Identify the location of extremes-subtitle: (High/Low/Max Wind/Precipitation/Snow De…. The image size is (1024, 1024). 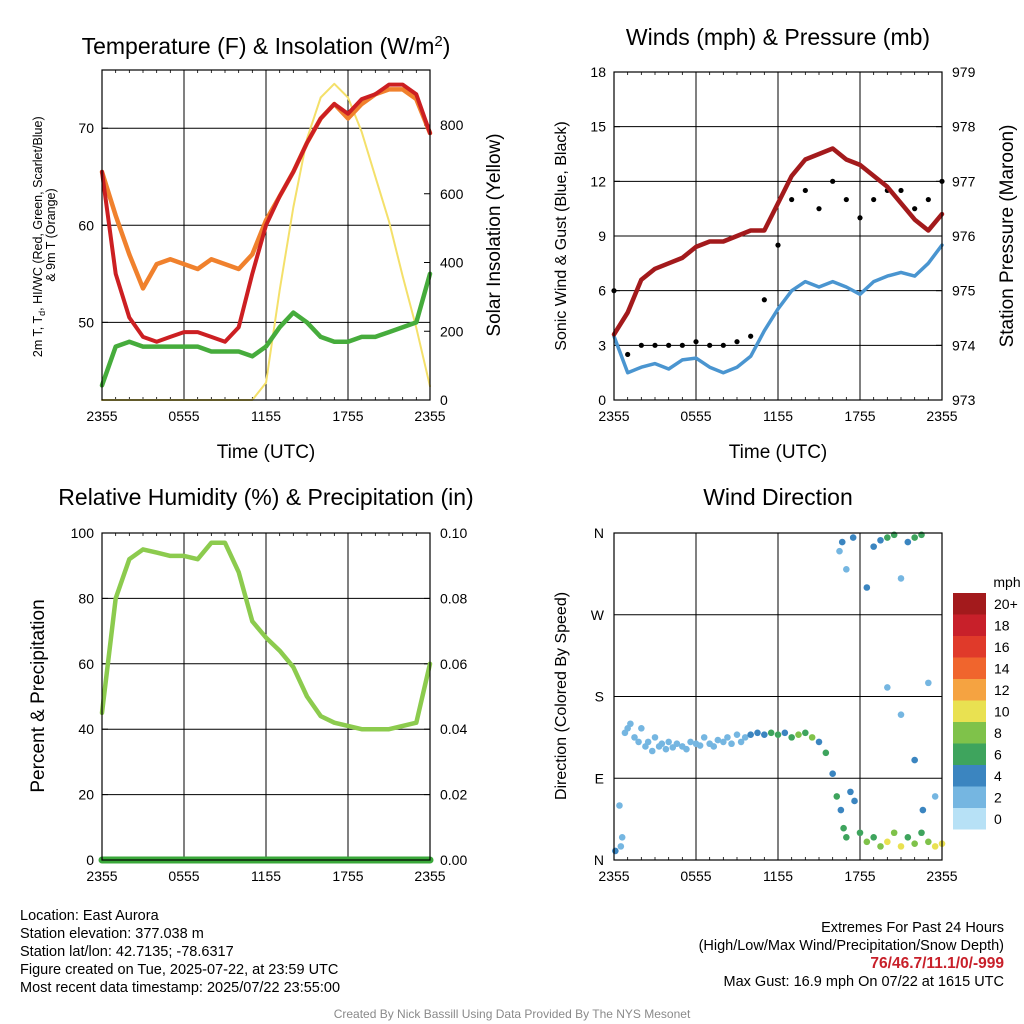
(851, 946).